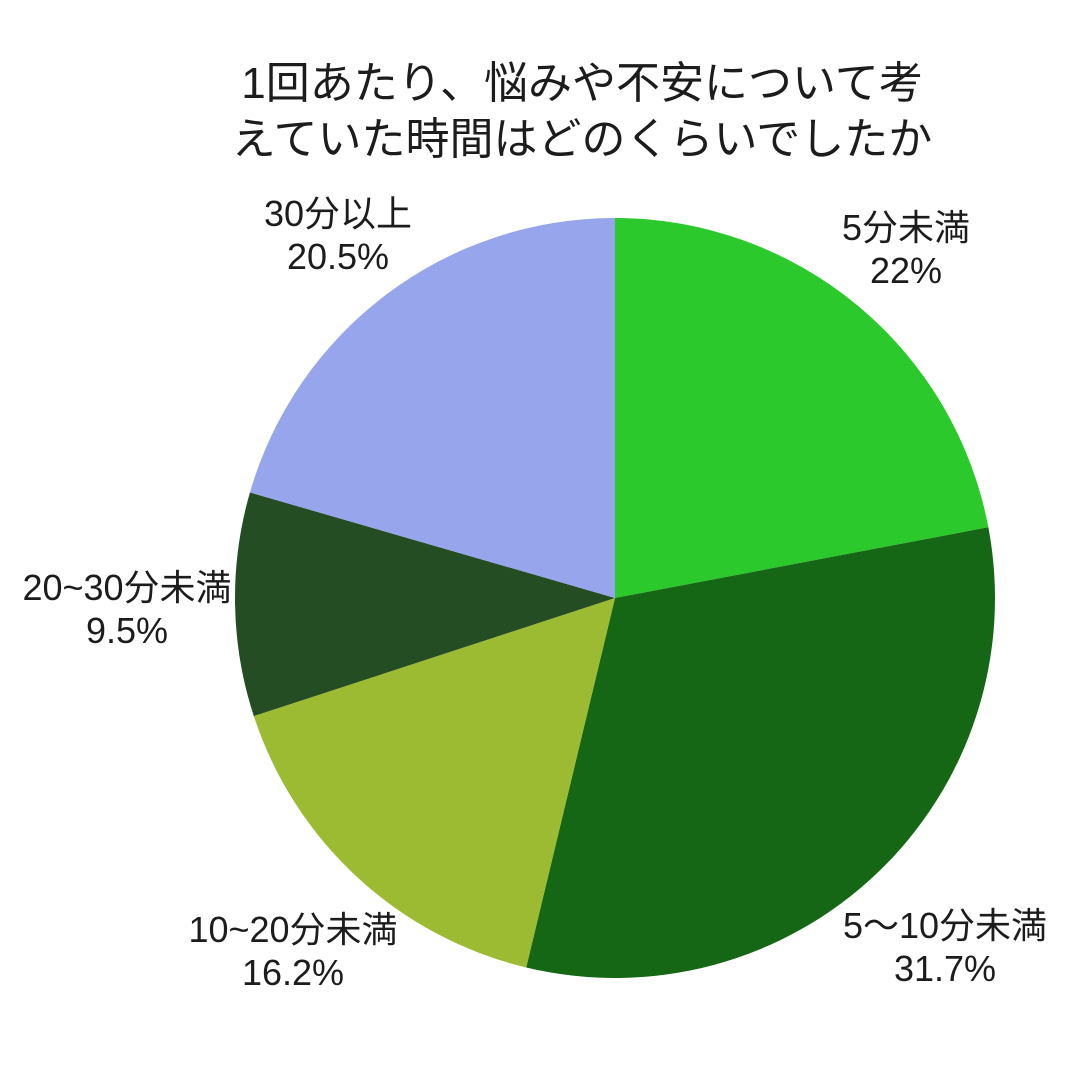 This screenshot has height=1073, width=1080. What do you see at coordinates (292, 951) in the screenshot?
I see `pie-label-10-20min: 10~20分未満 16.2%` at bounding box center [292, 951].